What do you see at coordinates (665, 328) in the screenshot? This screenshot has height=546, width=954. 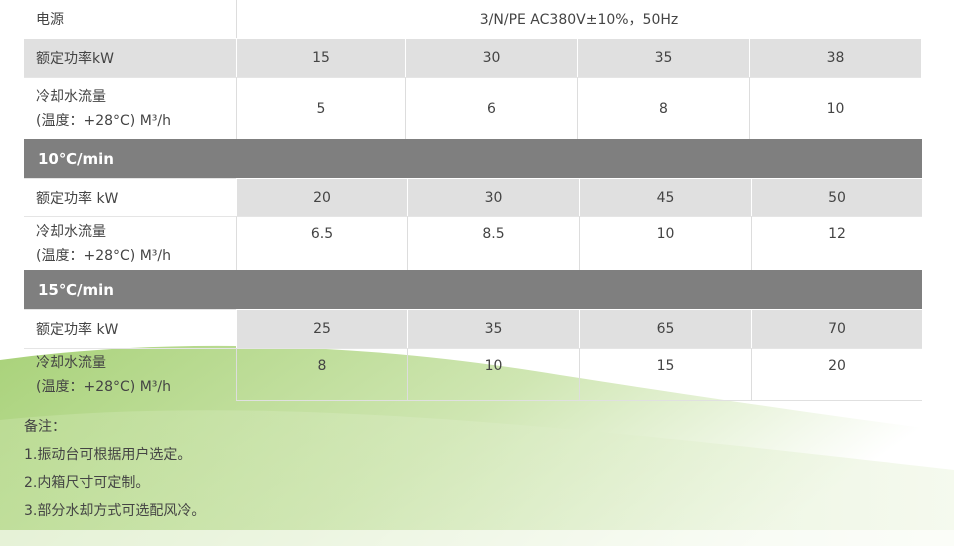 I see `cell-value: 65` at bounding box center [665, 328].